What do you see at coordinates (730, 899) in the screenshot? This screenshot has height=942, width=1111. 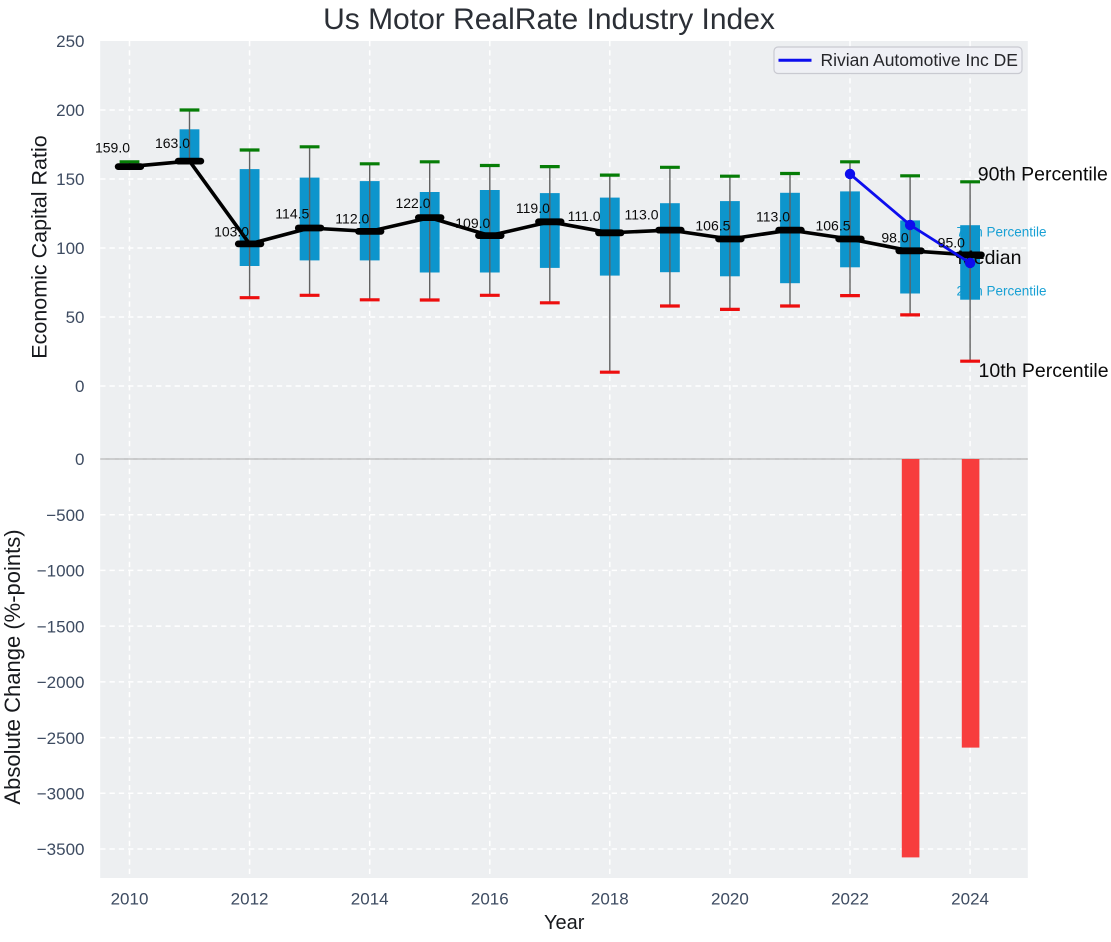 I see `svg-text: 2020` at bounding box center [730, 899].